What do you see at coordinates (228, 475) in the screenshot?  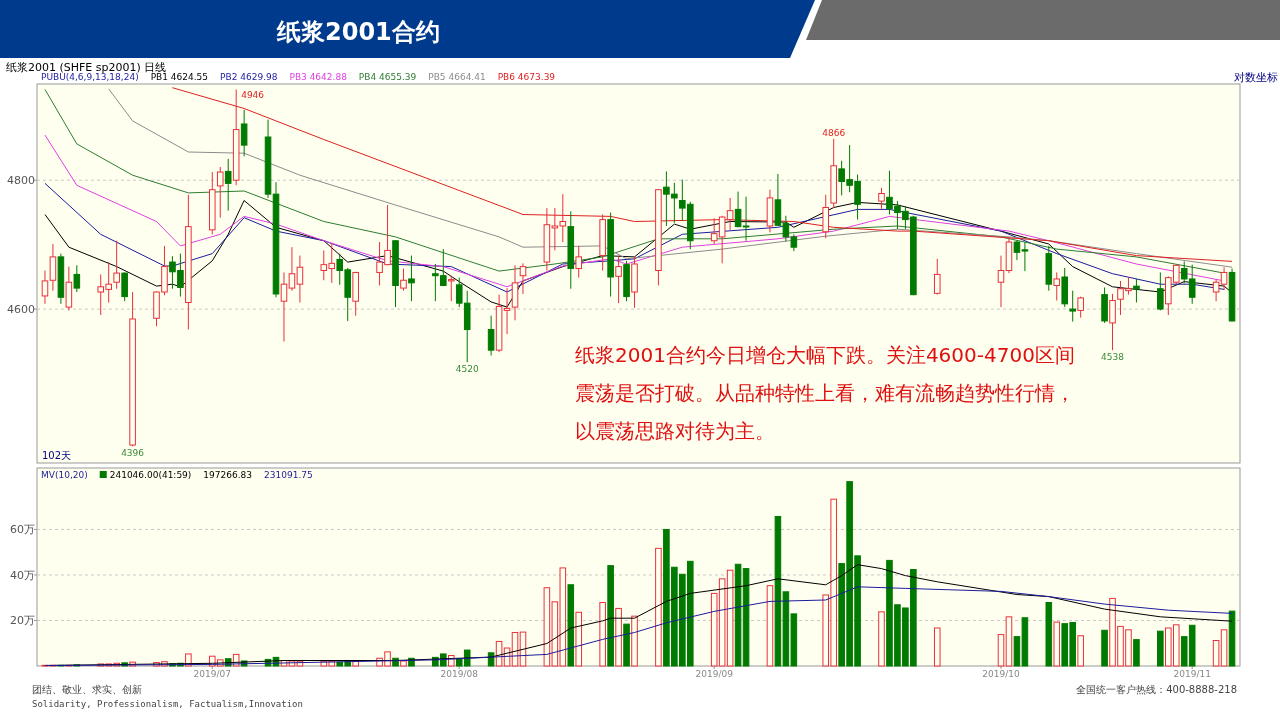 I see `text: 197266.83` at bounding box center [228, 475].